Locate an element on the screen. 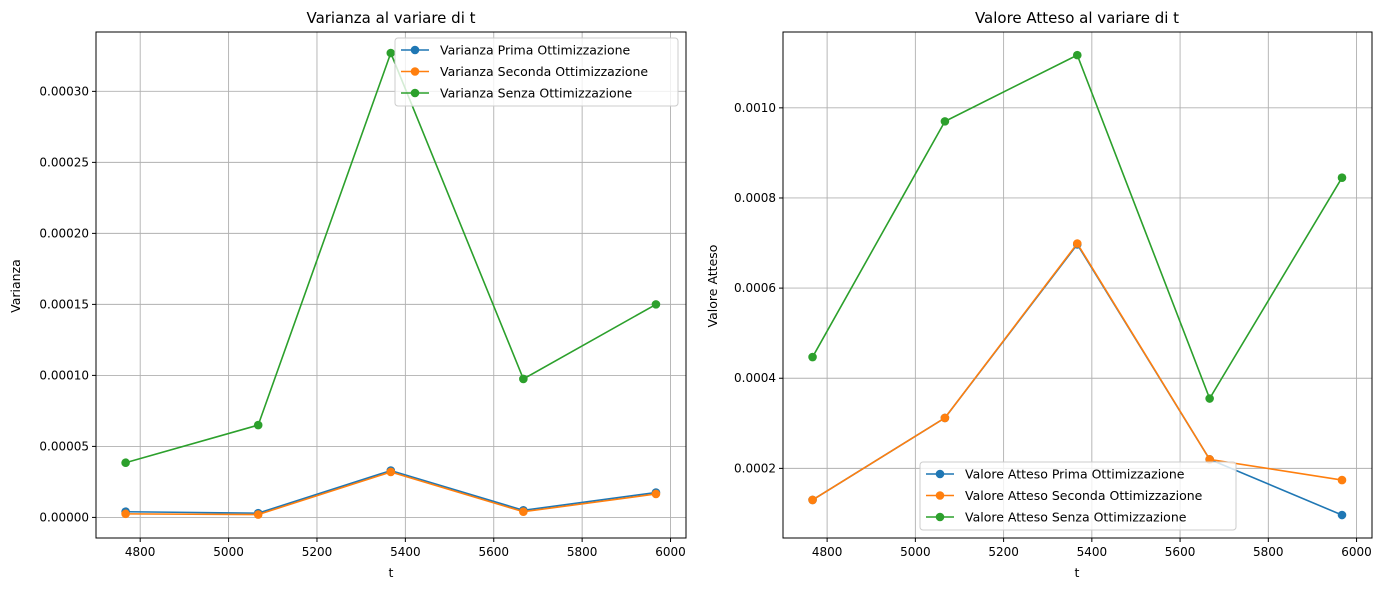 This screenshot has width=1388, height=590. y-tick-label: 0.00010 is located at coordinates (64, 375).